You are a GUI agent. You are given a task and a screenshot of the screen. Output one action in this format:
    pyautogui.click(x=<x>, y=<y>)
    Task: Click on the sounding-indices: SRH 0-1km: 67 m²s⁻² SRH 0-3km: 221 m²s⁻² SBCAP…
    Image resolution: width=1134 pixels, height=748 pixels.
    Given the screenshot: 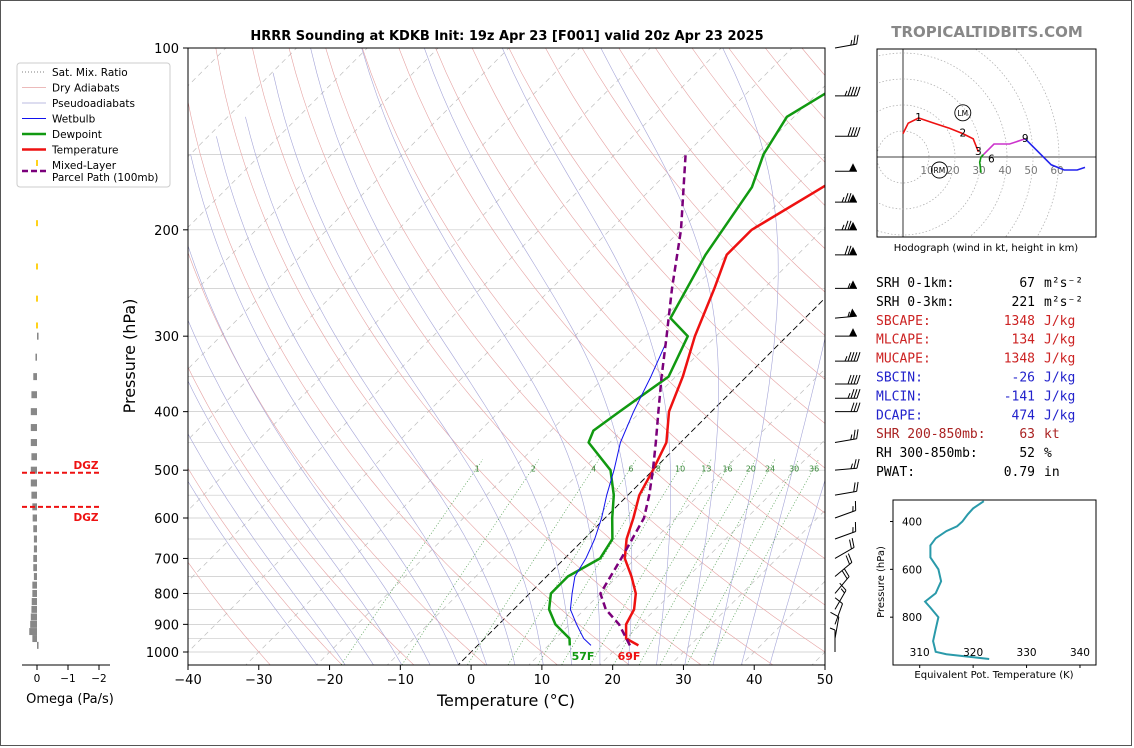 What is the action you would take?
    pyautogui.click(x=979, y=378)
    